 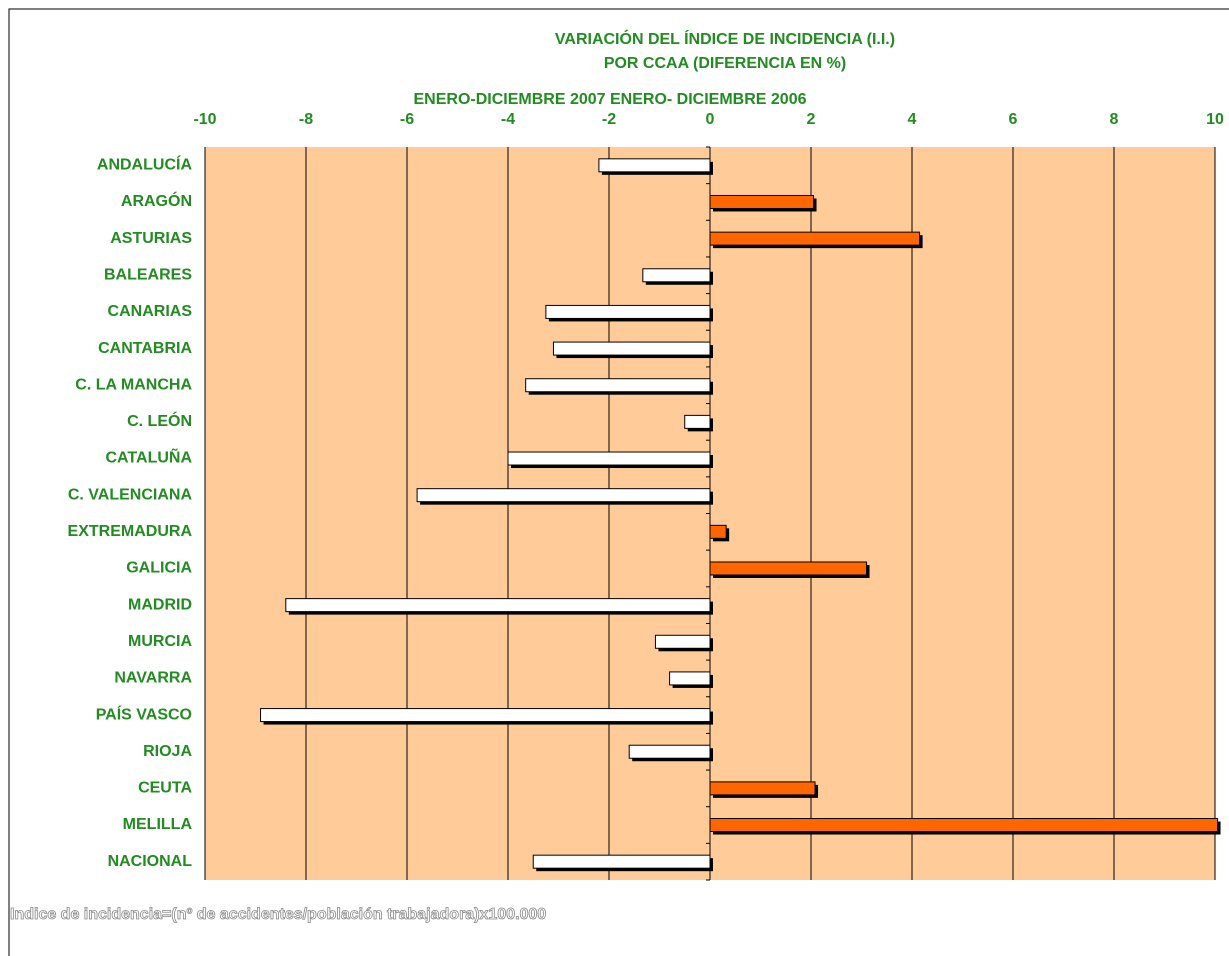 I want to click on y-tick-label: ANDALUCÍA, so click(x=145, y=164).